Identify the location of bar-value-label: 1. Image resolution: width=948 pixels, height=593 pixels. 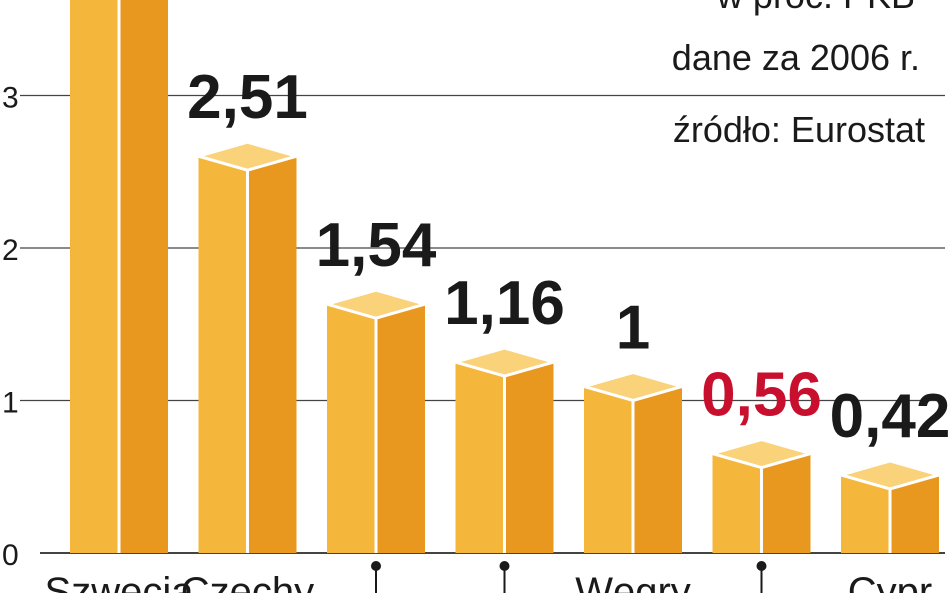
(633, 328).